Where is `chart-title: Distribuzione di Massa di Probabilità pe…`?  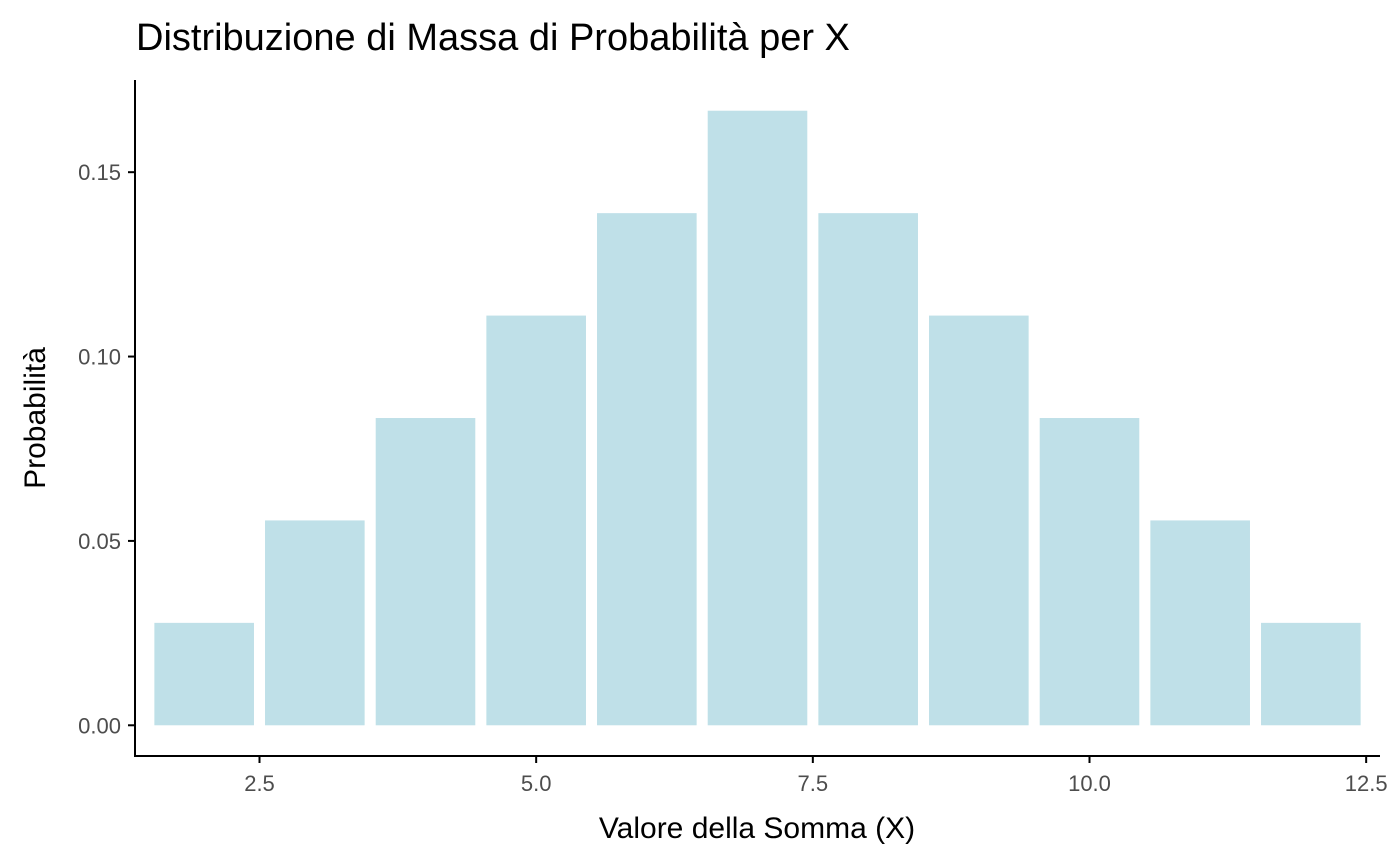 chart-title: Distribuzione di Massa di Probabilità pe… is located at coordinates (493, 38).